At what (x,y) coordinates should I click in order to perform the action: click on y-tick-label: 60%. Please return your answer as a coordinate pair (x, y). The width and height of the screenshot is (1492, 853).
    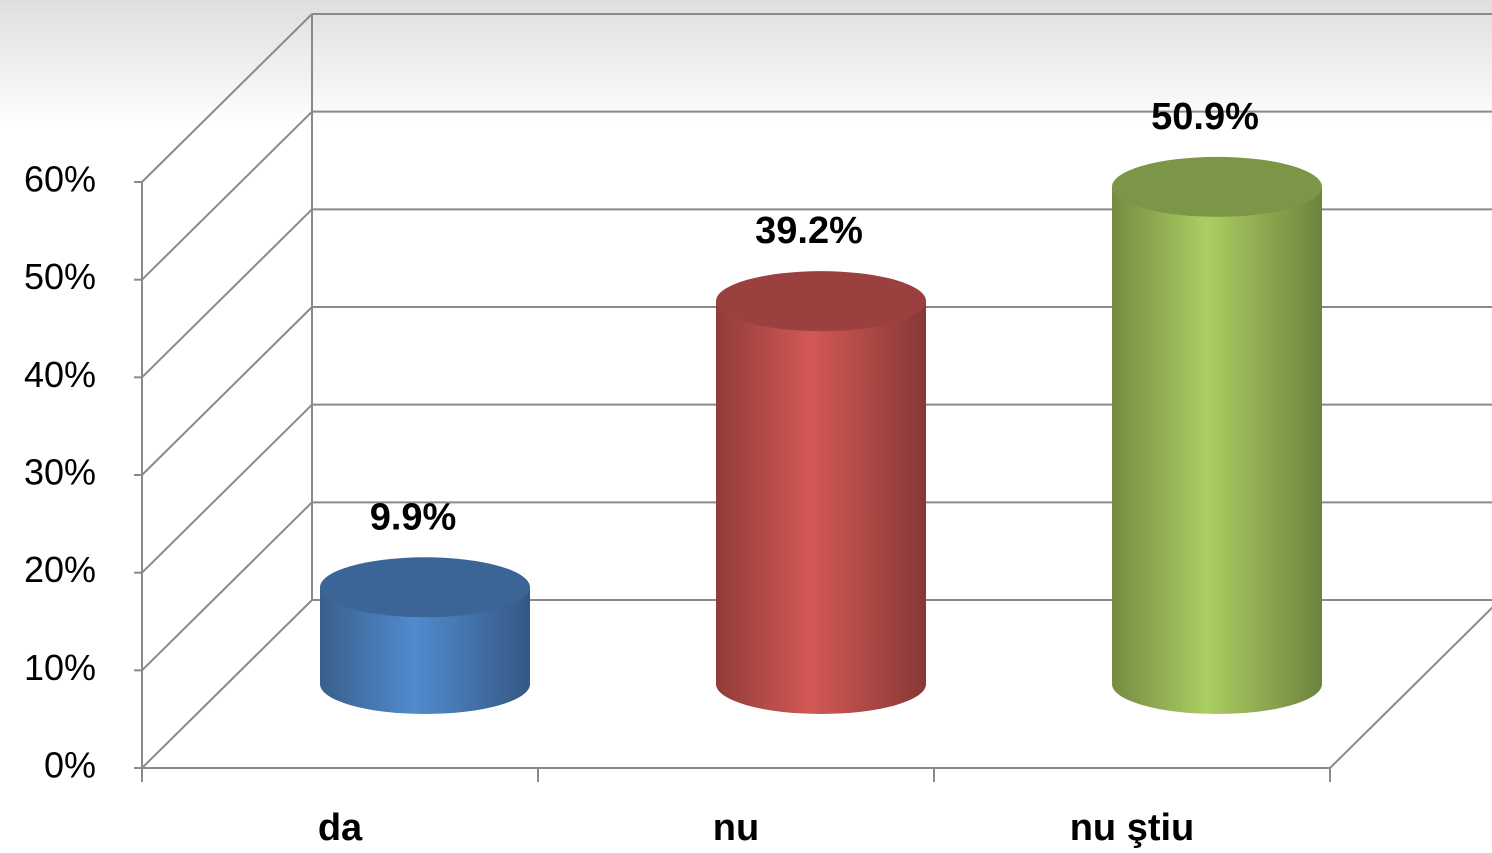
    Looking at the image, I should click on (60, 179).